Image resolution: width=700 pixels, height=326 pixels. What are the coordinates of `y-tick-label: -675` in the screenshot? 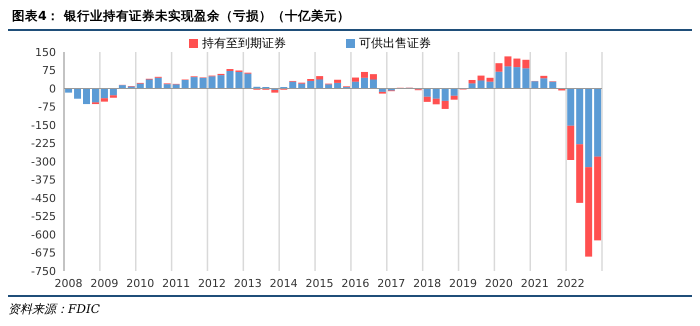 It's located at (43, 253).